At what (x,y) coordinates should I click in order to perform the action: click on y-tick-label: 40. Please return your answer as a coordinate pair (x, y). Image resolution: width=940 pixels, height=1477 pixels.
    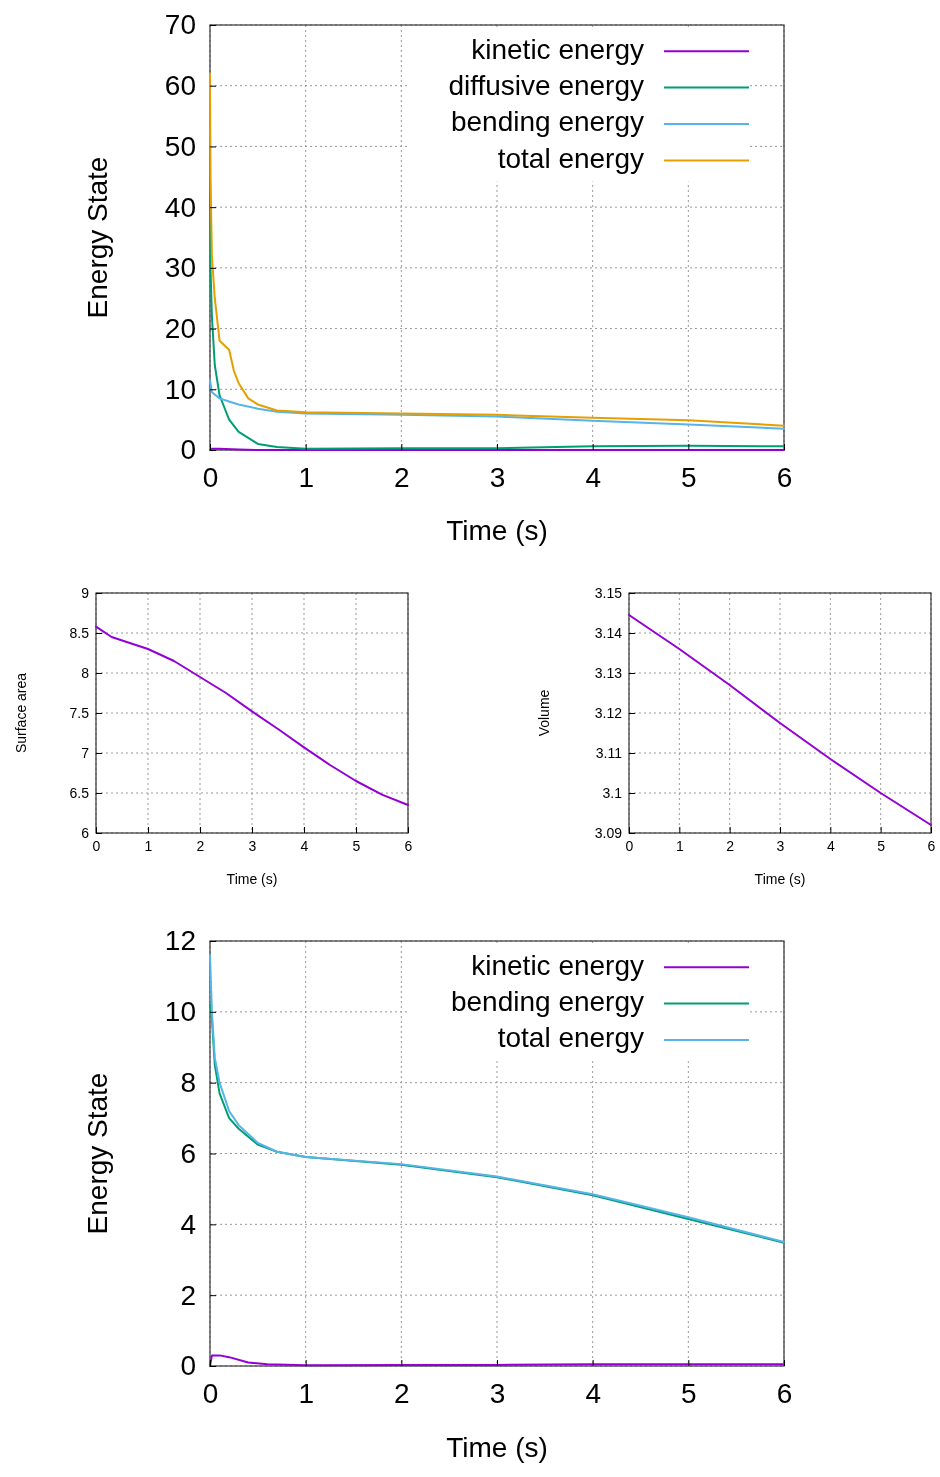
    Looking at the image, I should click on (180, 207).